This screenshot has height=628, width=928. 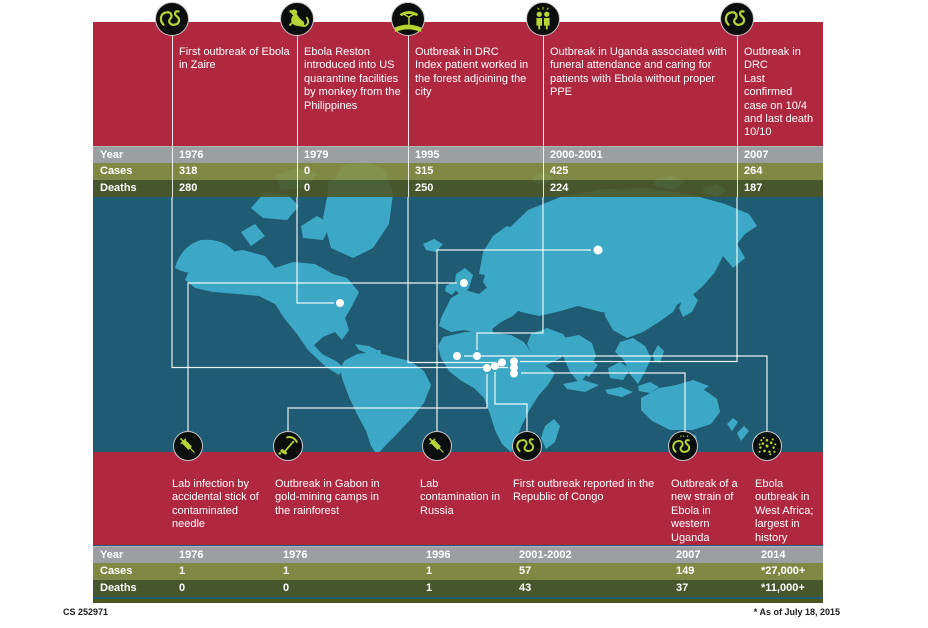 I want to click on deaths-cell: 187, so click(x=780, y=188).